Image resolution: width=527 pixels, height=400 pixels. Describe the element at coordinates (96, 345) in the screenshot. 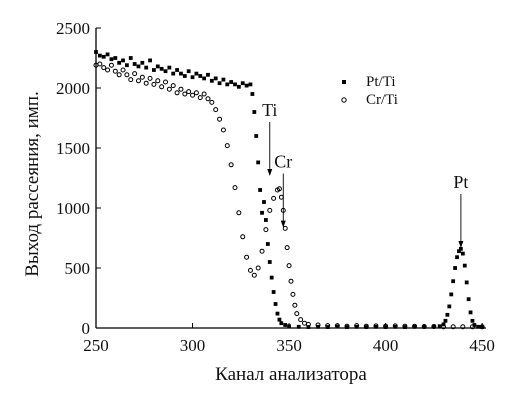

I see `x-tick-label: 250` at that location.